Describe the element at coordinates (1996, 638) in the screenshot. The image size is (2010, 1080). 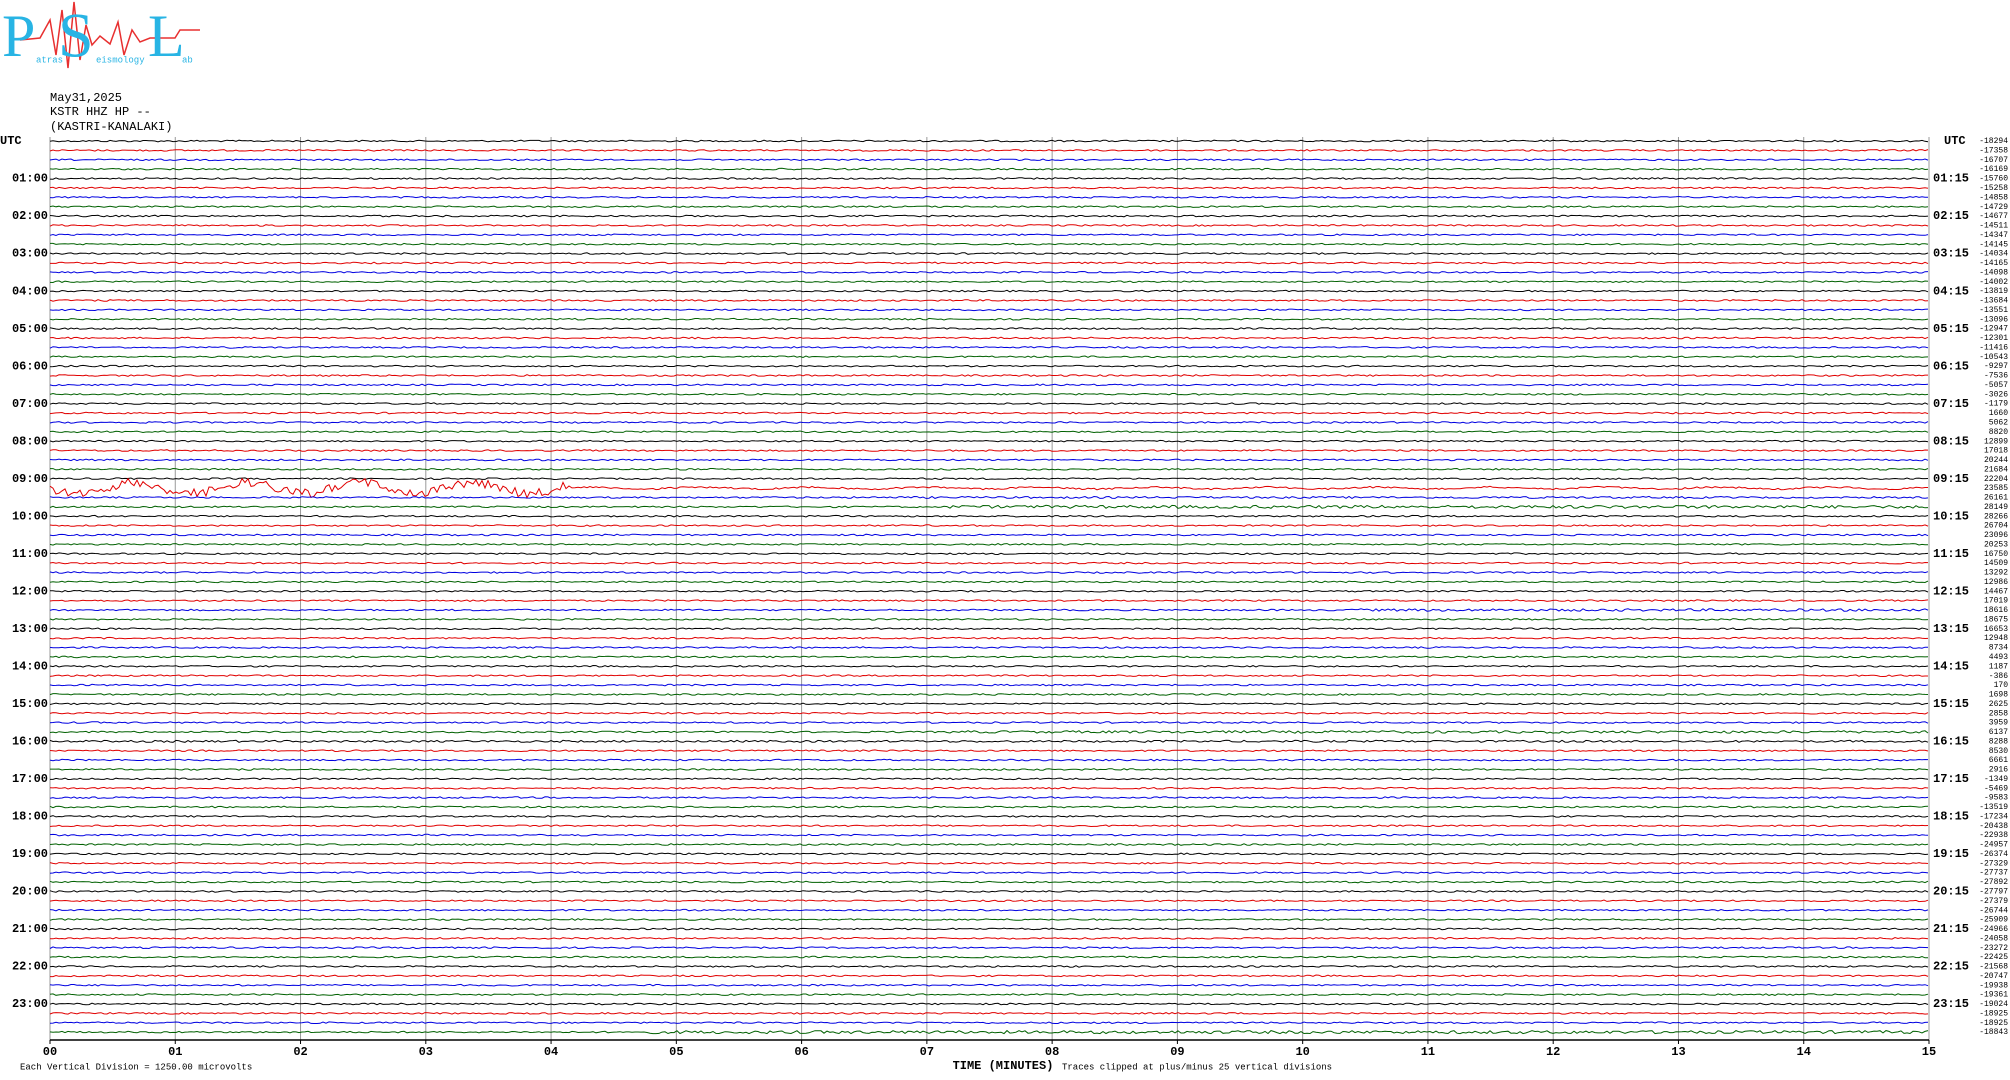
I see `offset-value: 12948` at that location.